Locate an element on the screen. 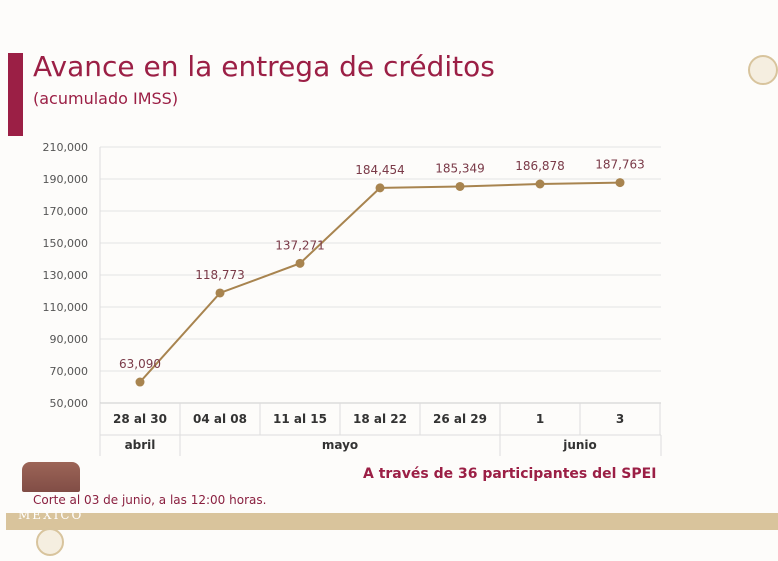  participants-note: A través de 36 participantes del SPEI is located at coordinates (510, 474).